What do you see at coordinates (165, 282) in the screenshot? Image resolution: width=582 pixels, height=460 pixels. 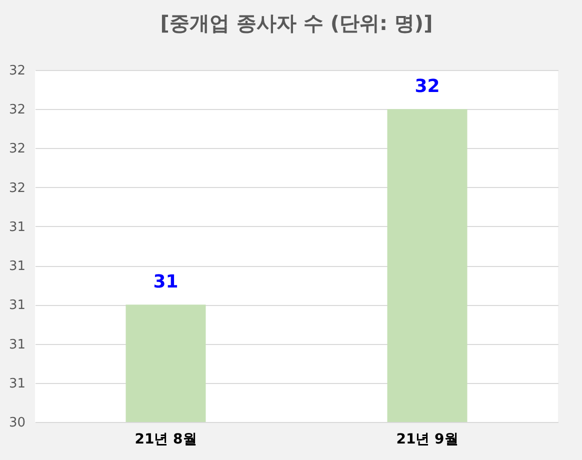 I see `data-label: 31` at bounding box center [165, 282].